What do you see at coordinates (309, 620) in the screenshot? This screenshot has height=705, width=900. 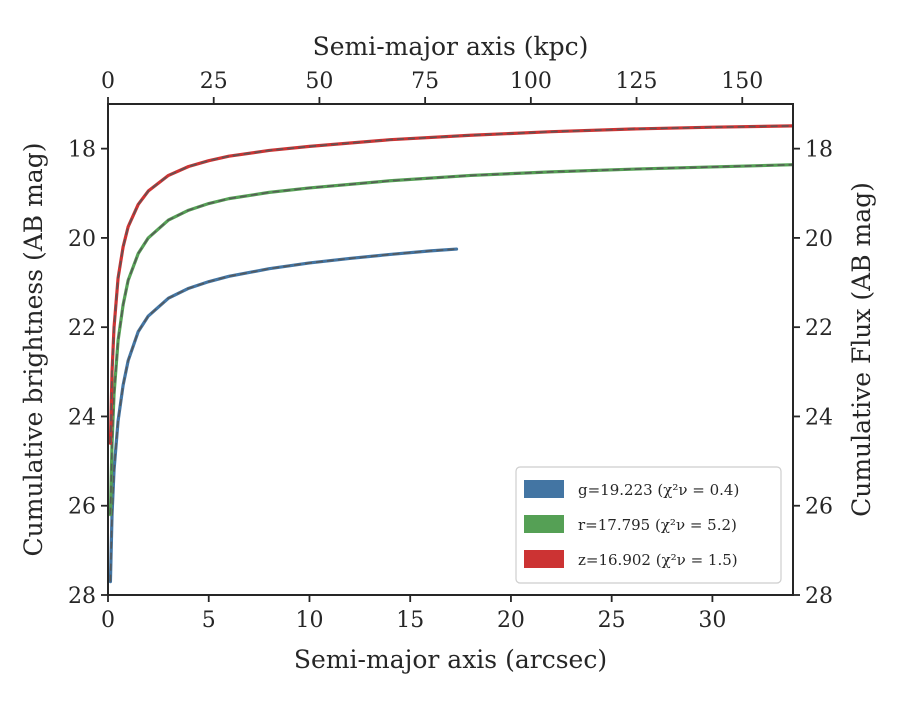 I see `x-tick-label: 10` at bounding box center [309, 620].